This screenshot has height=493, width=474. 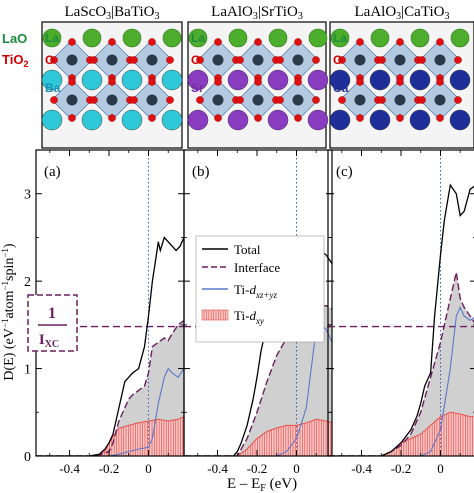 I want to click on panel-label: (a), so click(x=52, y=172).